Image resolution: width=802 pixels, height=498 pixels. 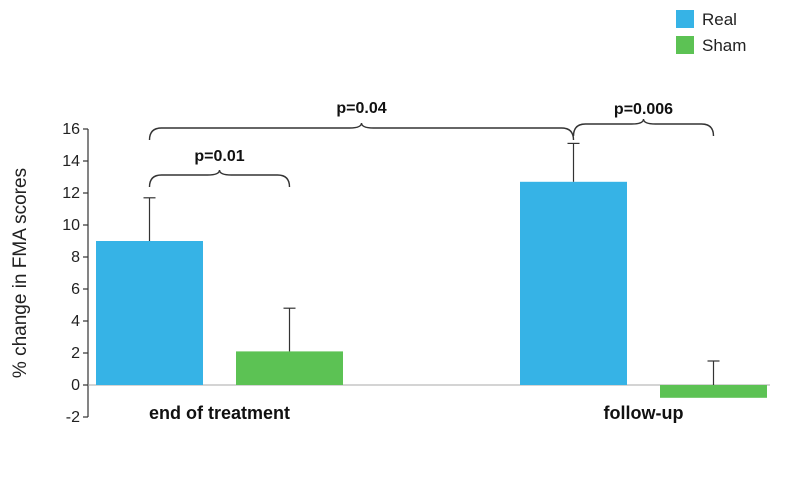 I want to click on y-tick-label: 12, so click(x=71, y=193).